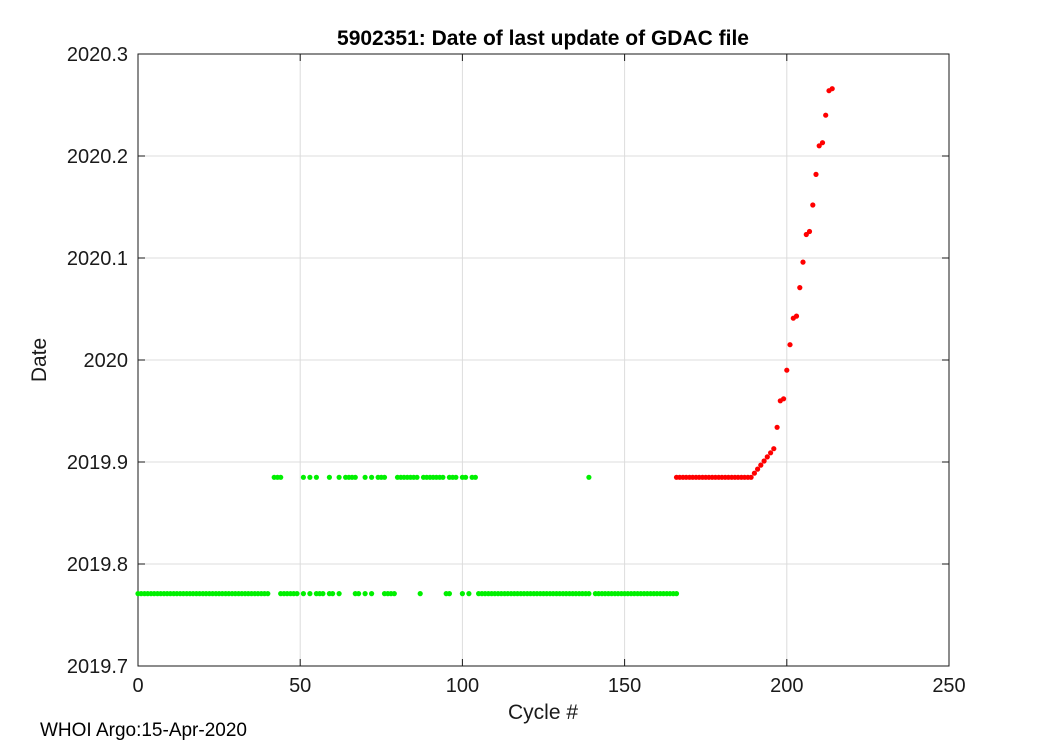 Image resolution: width=1050 pixels, height=750 pixels. Describe the element at coordinates (624, 686) in the screenshot. I see `x-tick-label: 150` at that location.